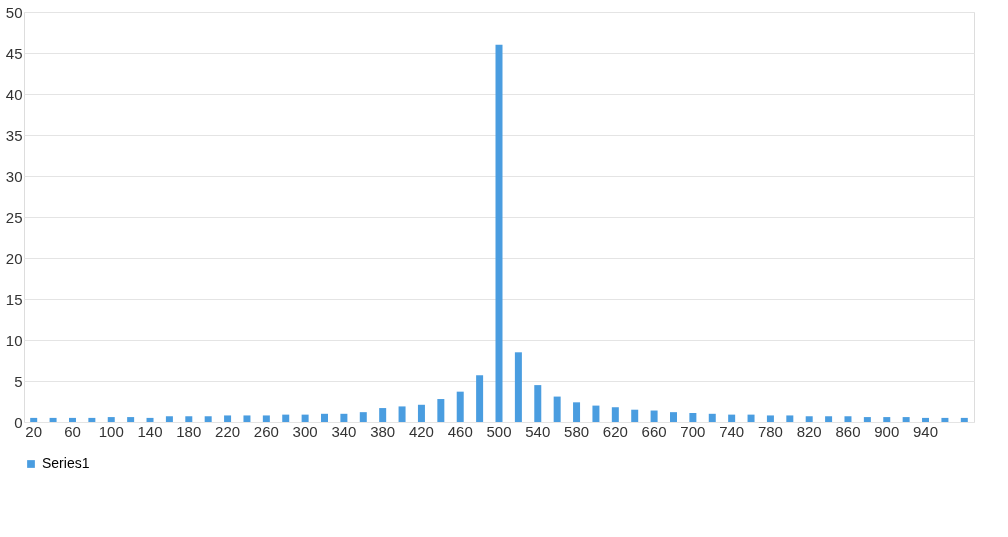 This screenshot has height=537, width=1008. What do you see at coordinates (14, 258) in the screenshot?
I see `y-tick-label: 20` at bounding box center [14, 258].